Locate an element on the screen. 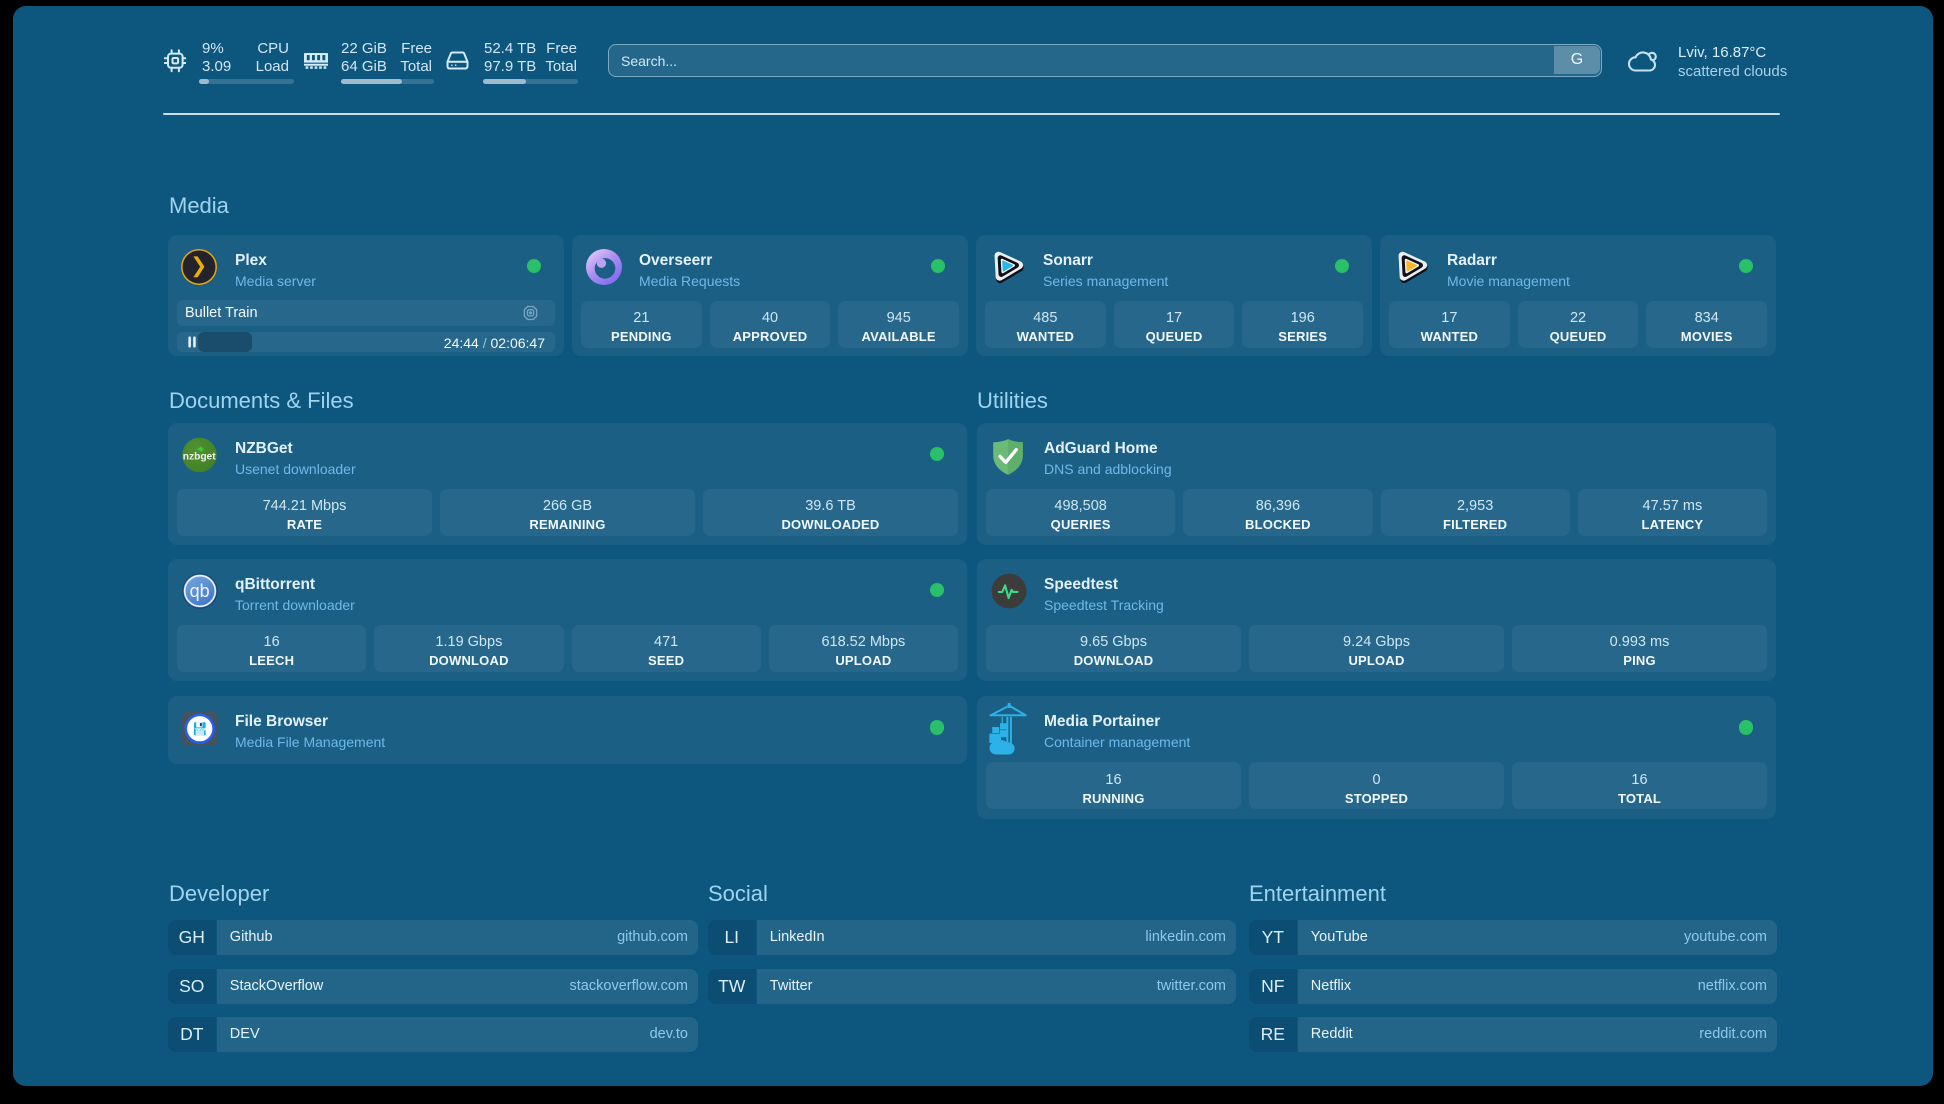 This screenshot has width=1944, height=1104. svg-text: nzbget is located at coordinates (199, 456).